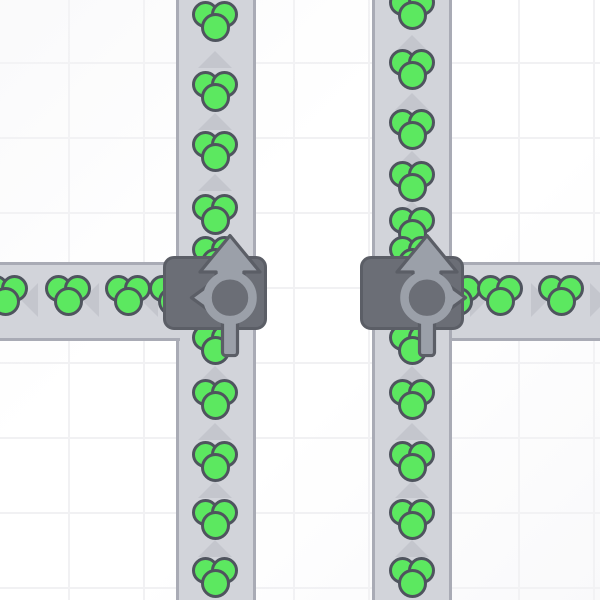 The image size is (600, 600). I want to click on splitter-hub-right, so click(414, 295).